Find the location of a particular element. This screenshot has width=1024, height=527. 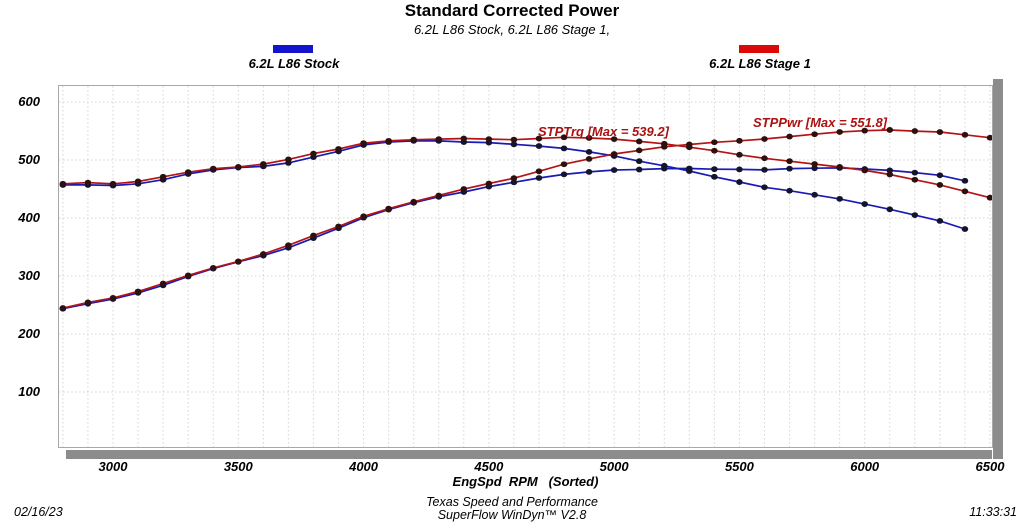

y-tick-label: 400 is located at coordinates (29, 217).